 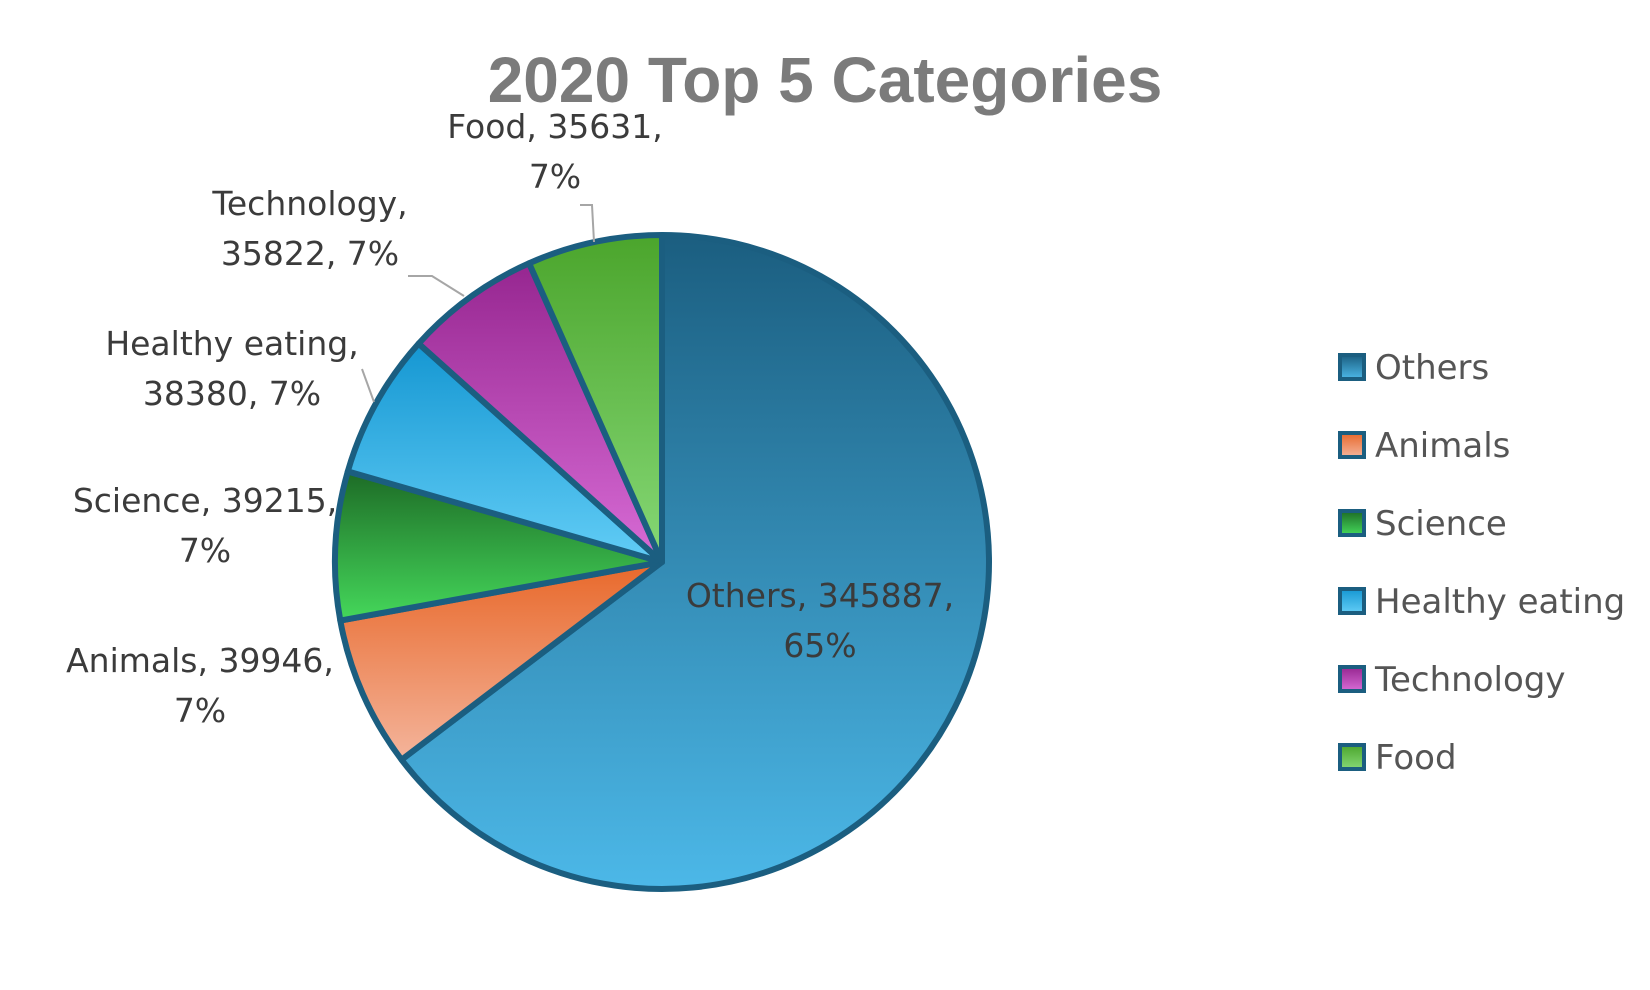 What do you see at coordinates (1432, 368) in the screenshot?
I see `legend-label-others: Others` at bounding box center [1432, 368].